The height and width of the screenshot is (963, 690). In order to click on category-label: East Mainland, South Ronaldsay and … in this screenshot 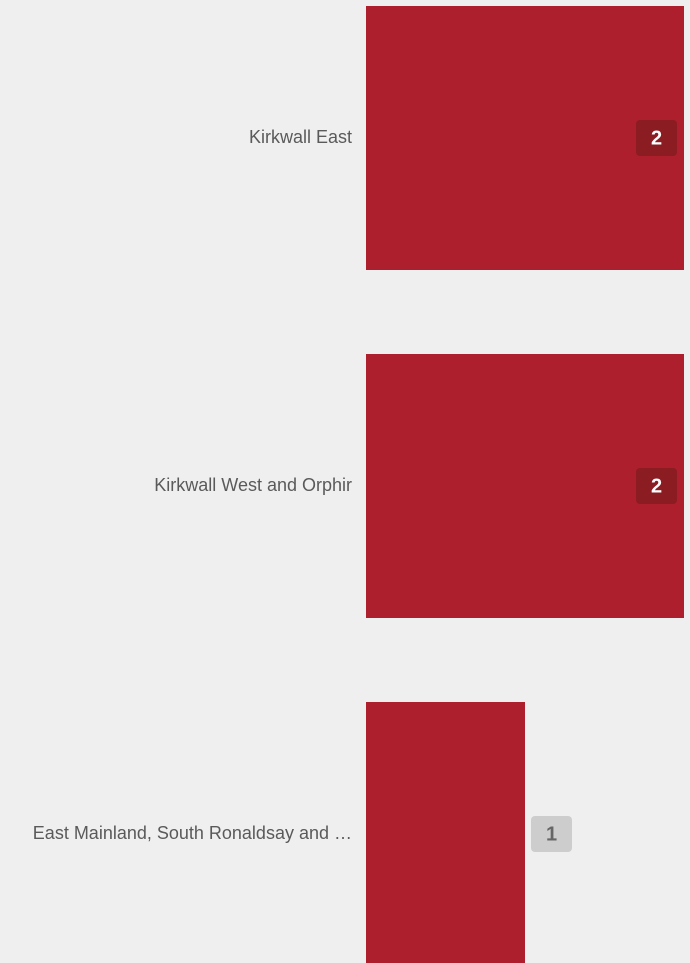, I will do `click(192, 833)`.